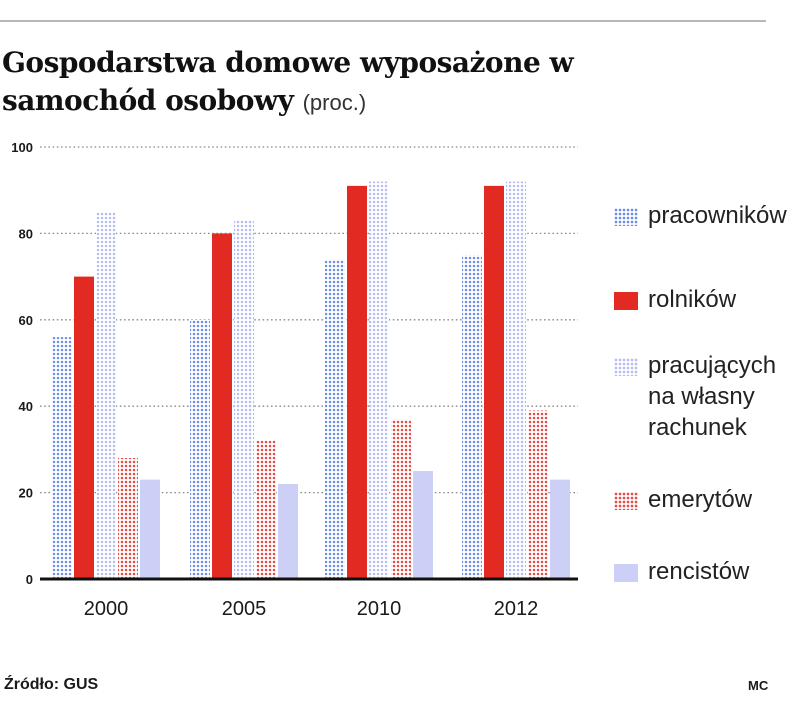 This screenshot has width=805, height=728. I want to click on bar-emerytow-2000, so click(128, 518).